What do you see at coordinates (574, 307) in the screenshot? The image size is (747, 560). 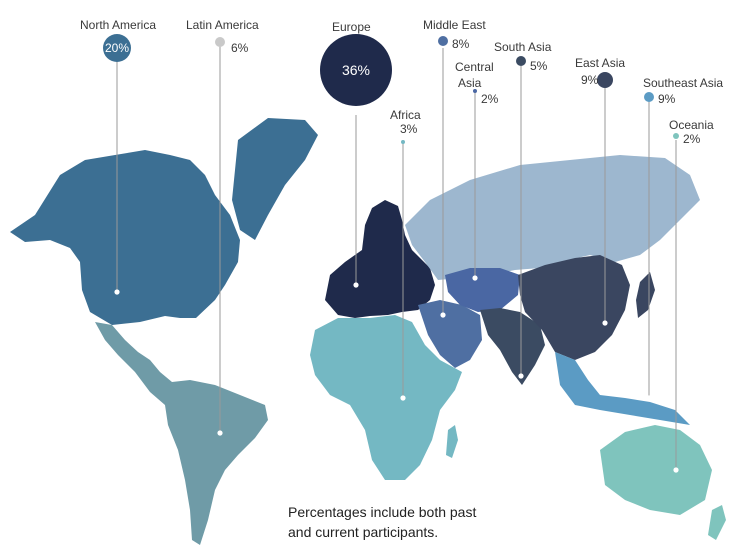 I see `landmass-east-asia` at bounding box center [574, 307].